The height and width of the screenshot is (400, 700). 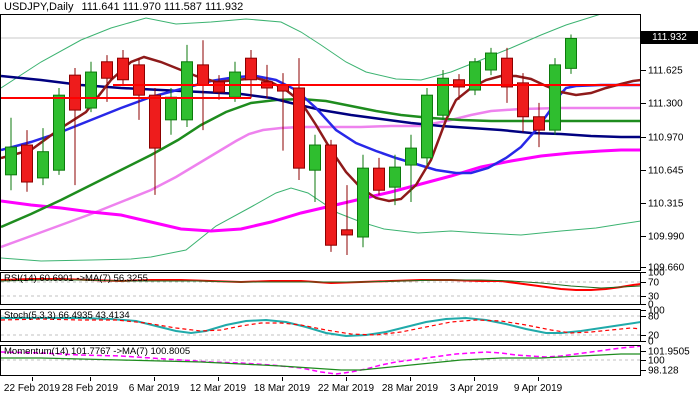 I want to click on date-tick-label: 28 Mar 2019, so click(x=410, y=388).